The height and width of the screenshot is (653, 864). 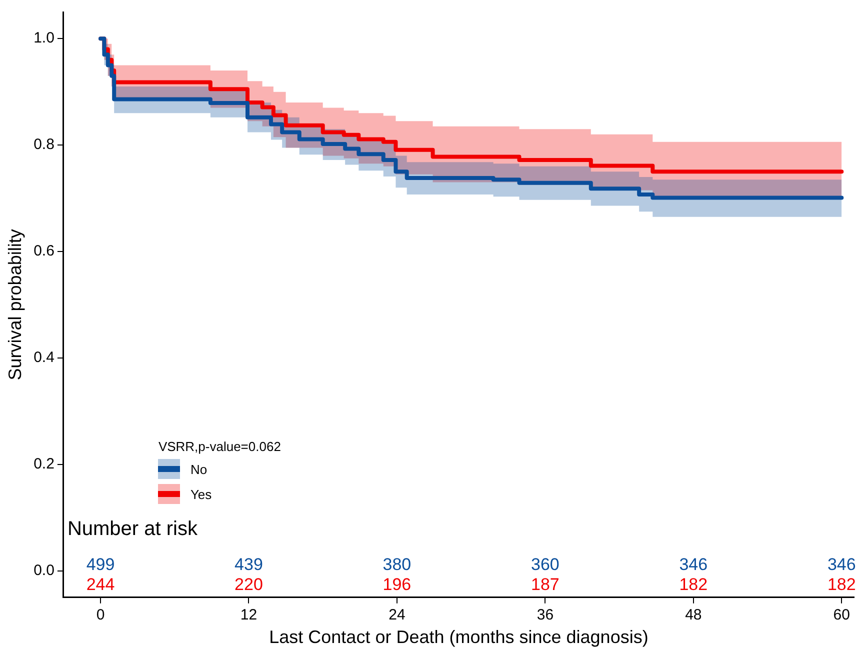 I want to click on x-tick-label: 36, so click(x=545, y=615).